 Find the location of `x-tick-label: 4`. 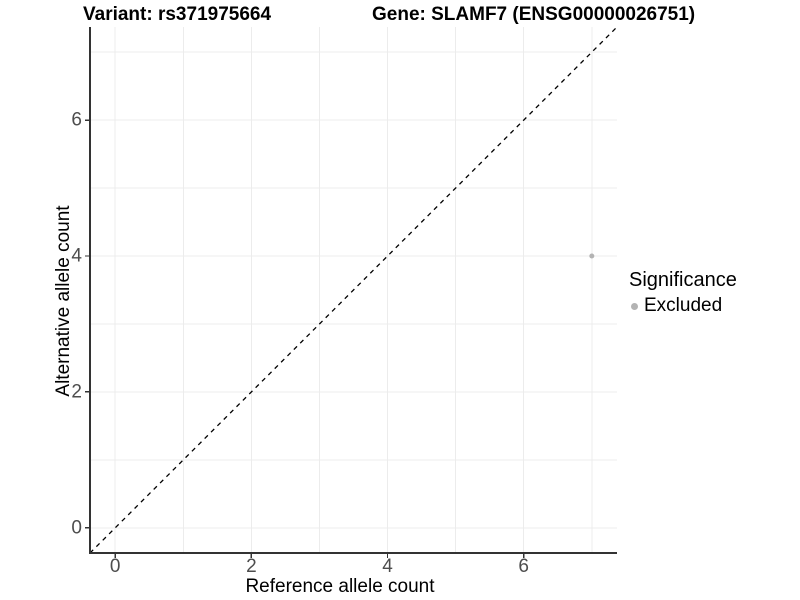

x-tick-label: 4 is located at coordinates (387, 566).